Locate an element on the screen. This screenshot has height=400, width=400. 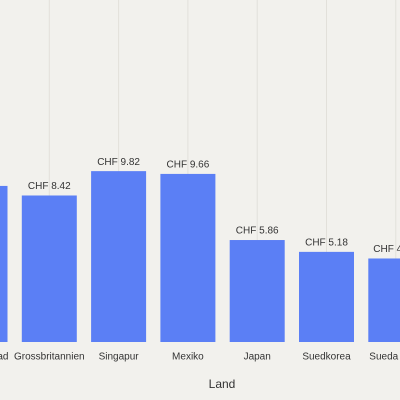
x-tick-label: Sueda is located at coordinates (383, 357).